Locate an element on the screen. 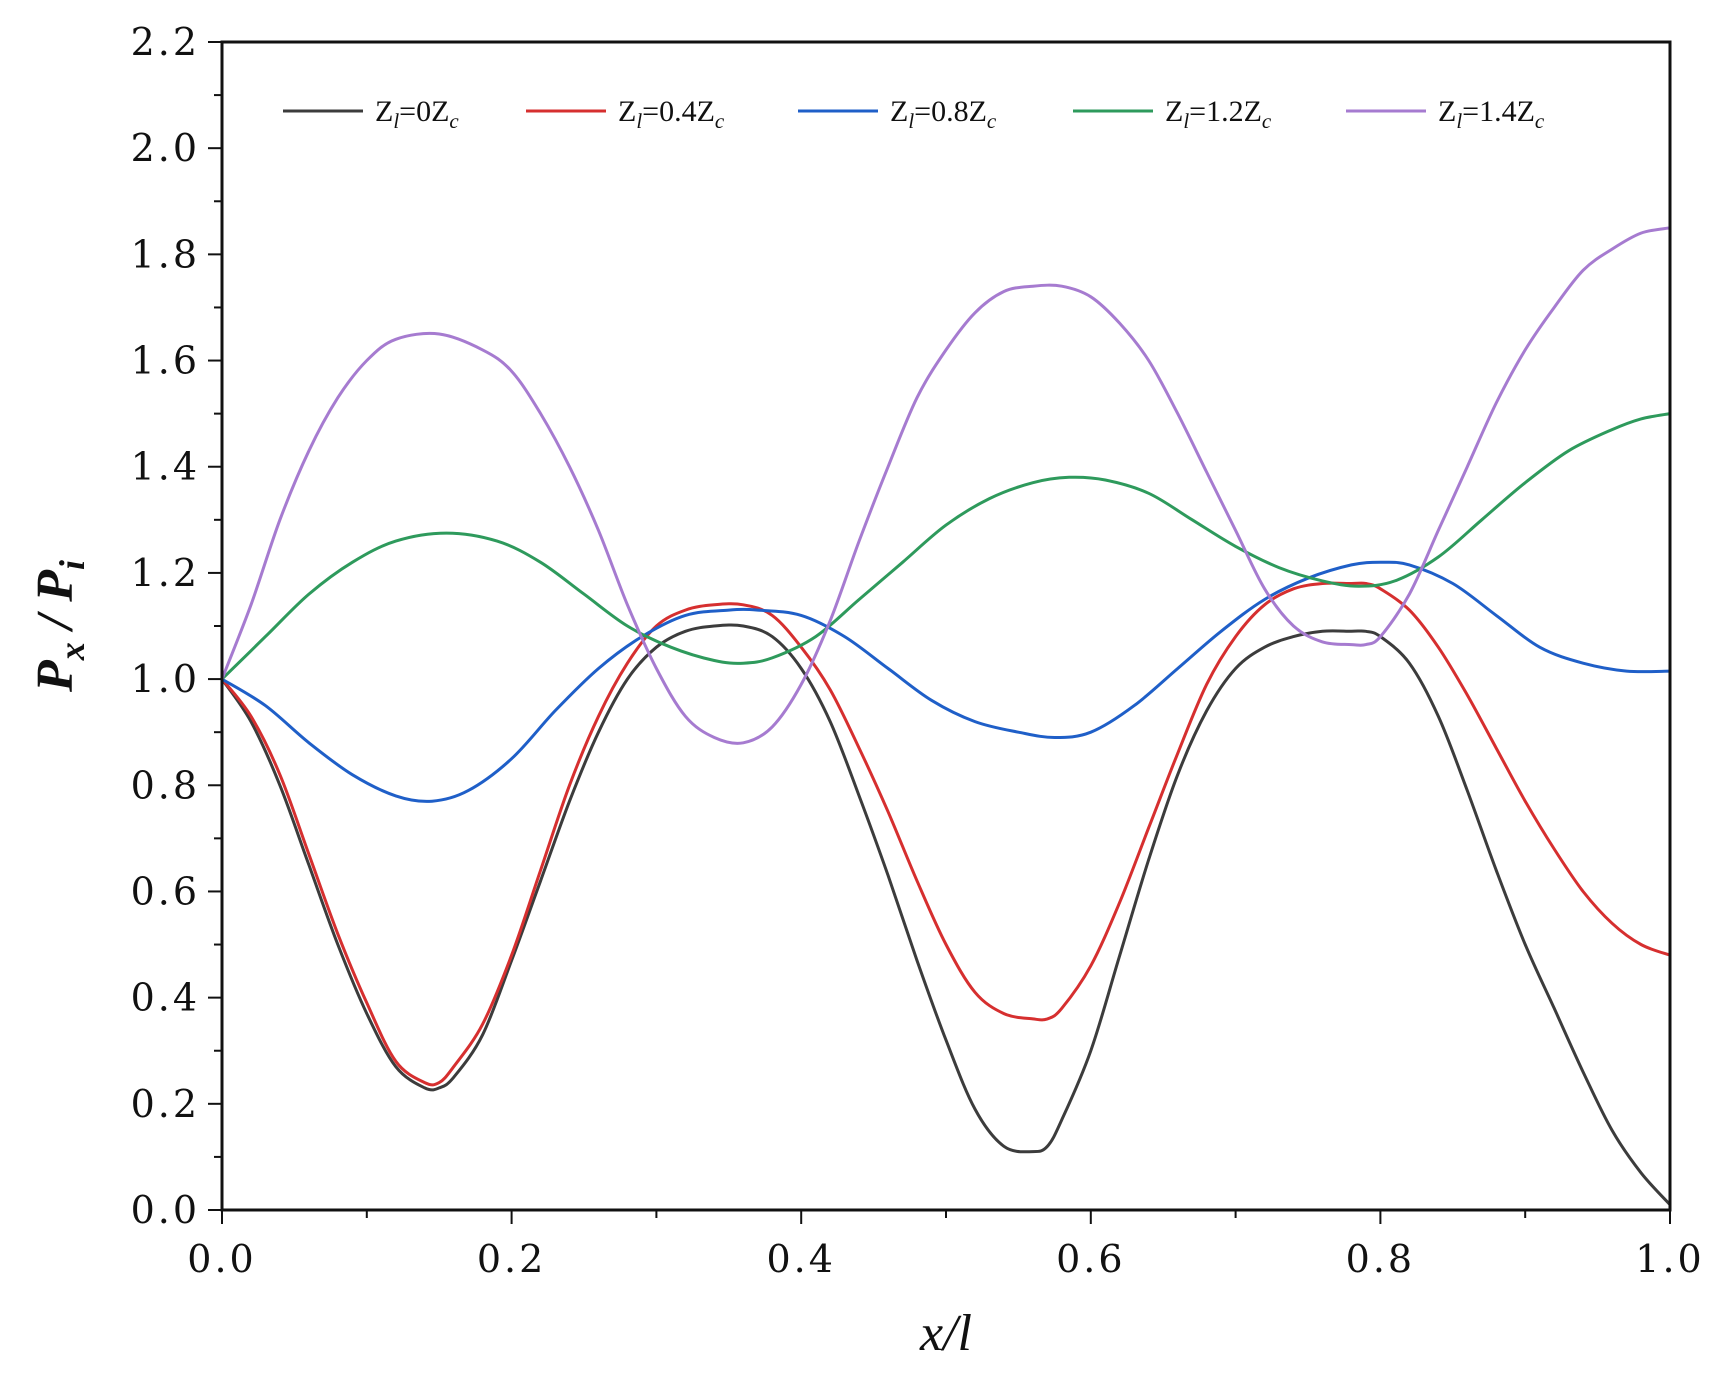 The height and width of the screenshot is (1376, 1735). y-tick-labels: 0.0 0.2 0.4 0.6 0.8 1.0 1.2 1.4 1.6 1.8 2.0 2.2 is located at coordinates (165, 626).